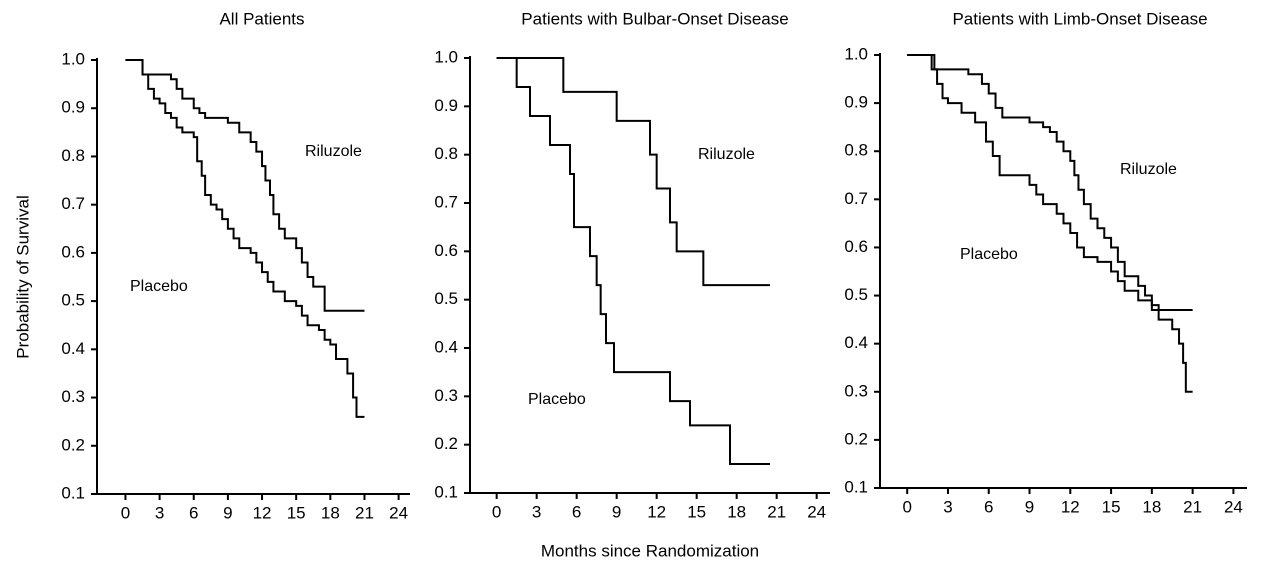 Image resolution: width=1264 pixels, height=571 pixels. Describe the element at coordinates (1079, 18) in the screenshot. I see `chart-title: Patients with Limb-Onset Disease` at that location.